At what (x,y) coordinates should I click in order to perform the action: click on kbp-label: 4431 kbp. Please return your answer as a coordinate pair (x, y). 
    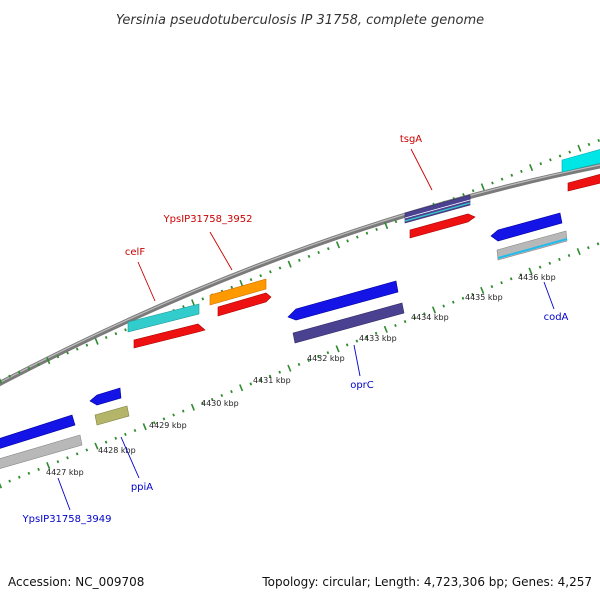
    Looking at the image, I should click on (272, 380).